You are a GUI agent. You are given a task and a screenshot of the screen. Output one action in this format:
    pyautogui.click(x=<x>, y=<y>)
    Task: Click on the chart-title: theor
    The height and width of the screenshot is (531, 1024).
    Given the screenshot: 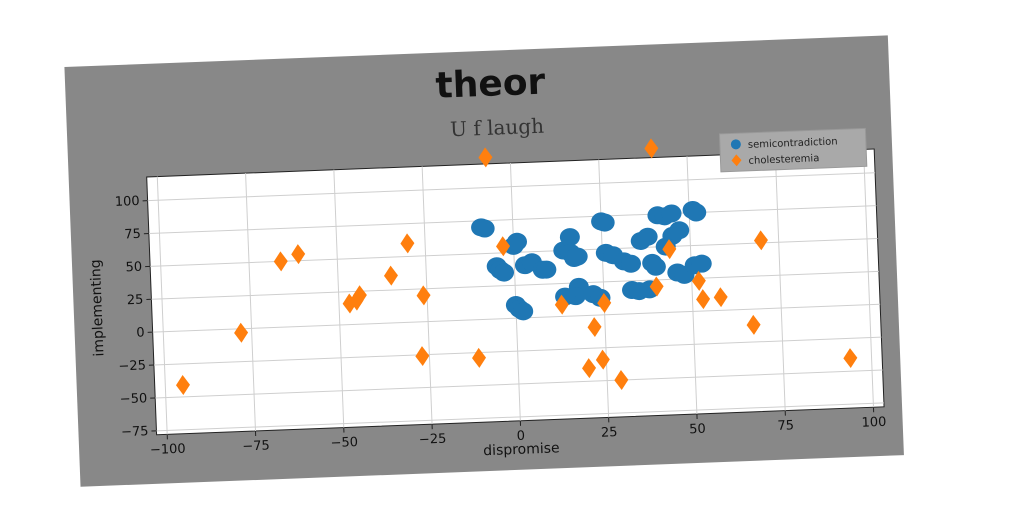 What is the action you would take?
    pyautogui.click(x=490, y=84)
    